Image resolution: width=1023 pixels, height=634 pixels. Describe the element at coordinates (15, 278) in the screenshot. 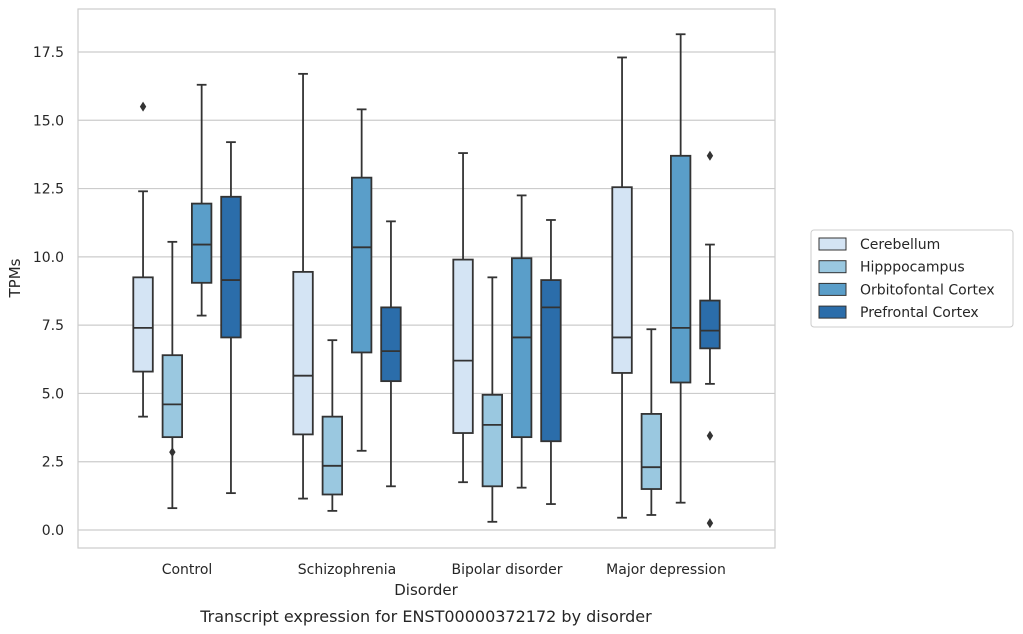

I see `y-axis-label: TPMs` at that location.